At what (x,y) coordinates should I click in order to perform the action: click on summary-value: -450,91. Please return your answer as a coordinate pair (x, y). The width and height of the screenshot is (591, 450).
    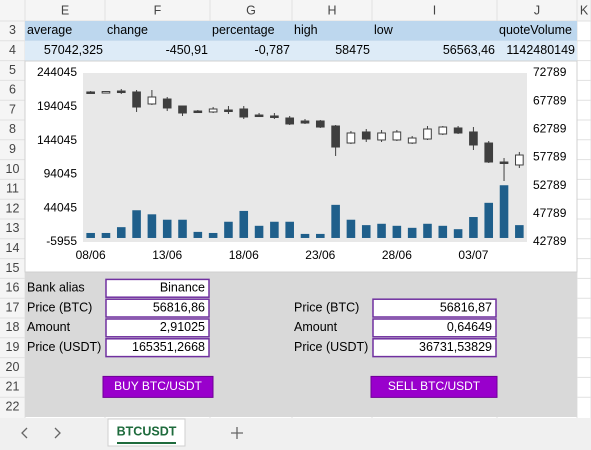
    Looking at the image, I should click on (187, 50).